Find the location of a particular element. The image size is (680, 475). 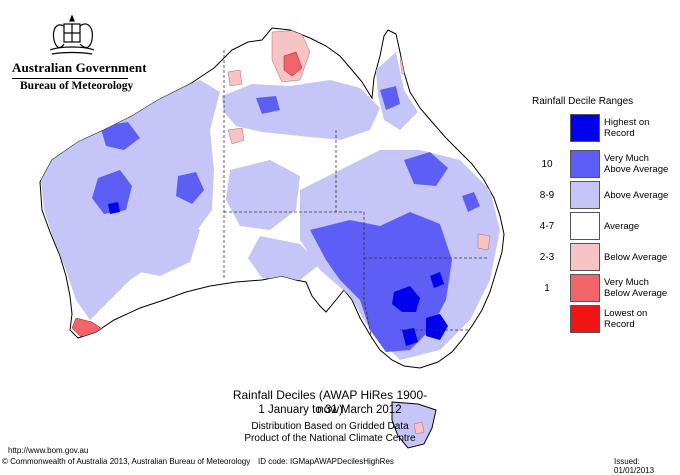

legend-item-highest: Highest on Record is located at coordinates (602, 128).